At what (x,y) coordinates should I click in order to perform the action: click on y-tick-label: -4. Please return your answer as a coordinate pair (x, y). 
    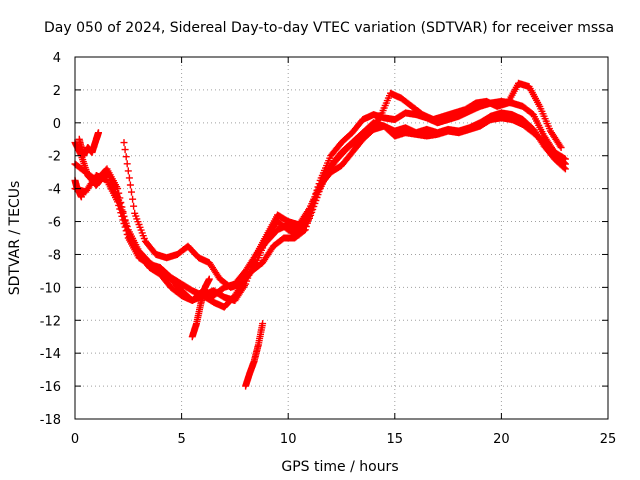
    Looking at the image, I should click on (54, 190).